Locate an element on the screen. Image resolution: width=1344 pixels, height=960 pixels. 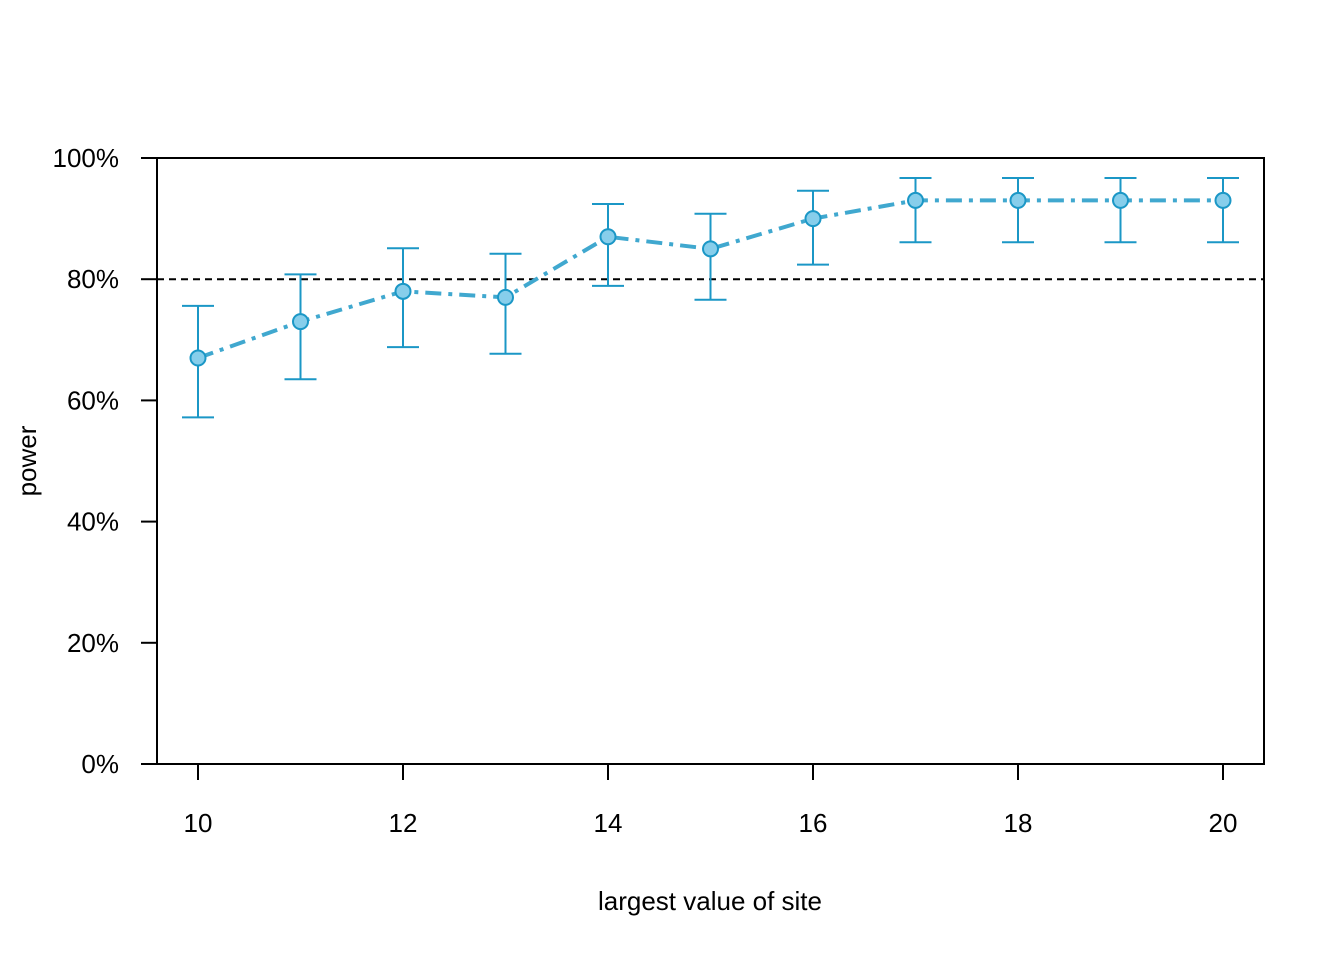
x-axis-title: largest value of site is located at coordinates (710, 901).